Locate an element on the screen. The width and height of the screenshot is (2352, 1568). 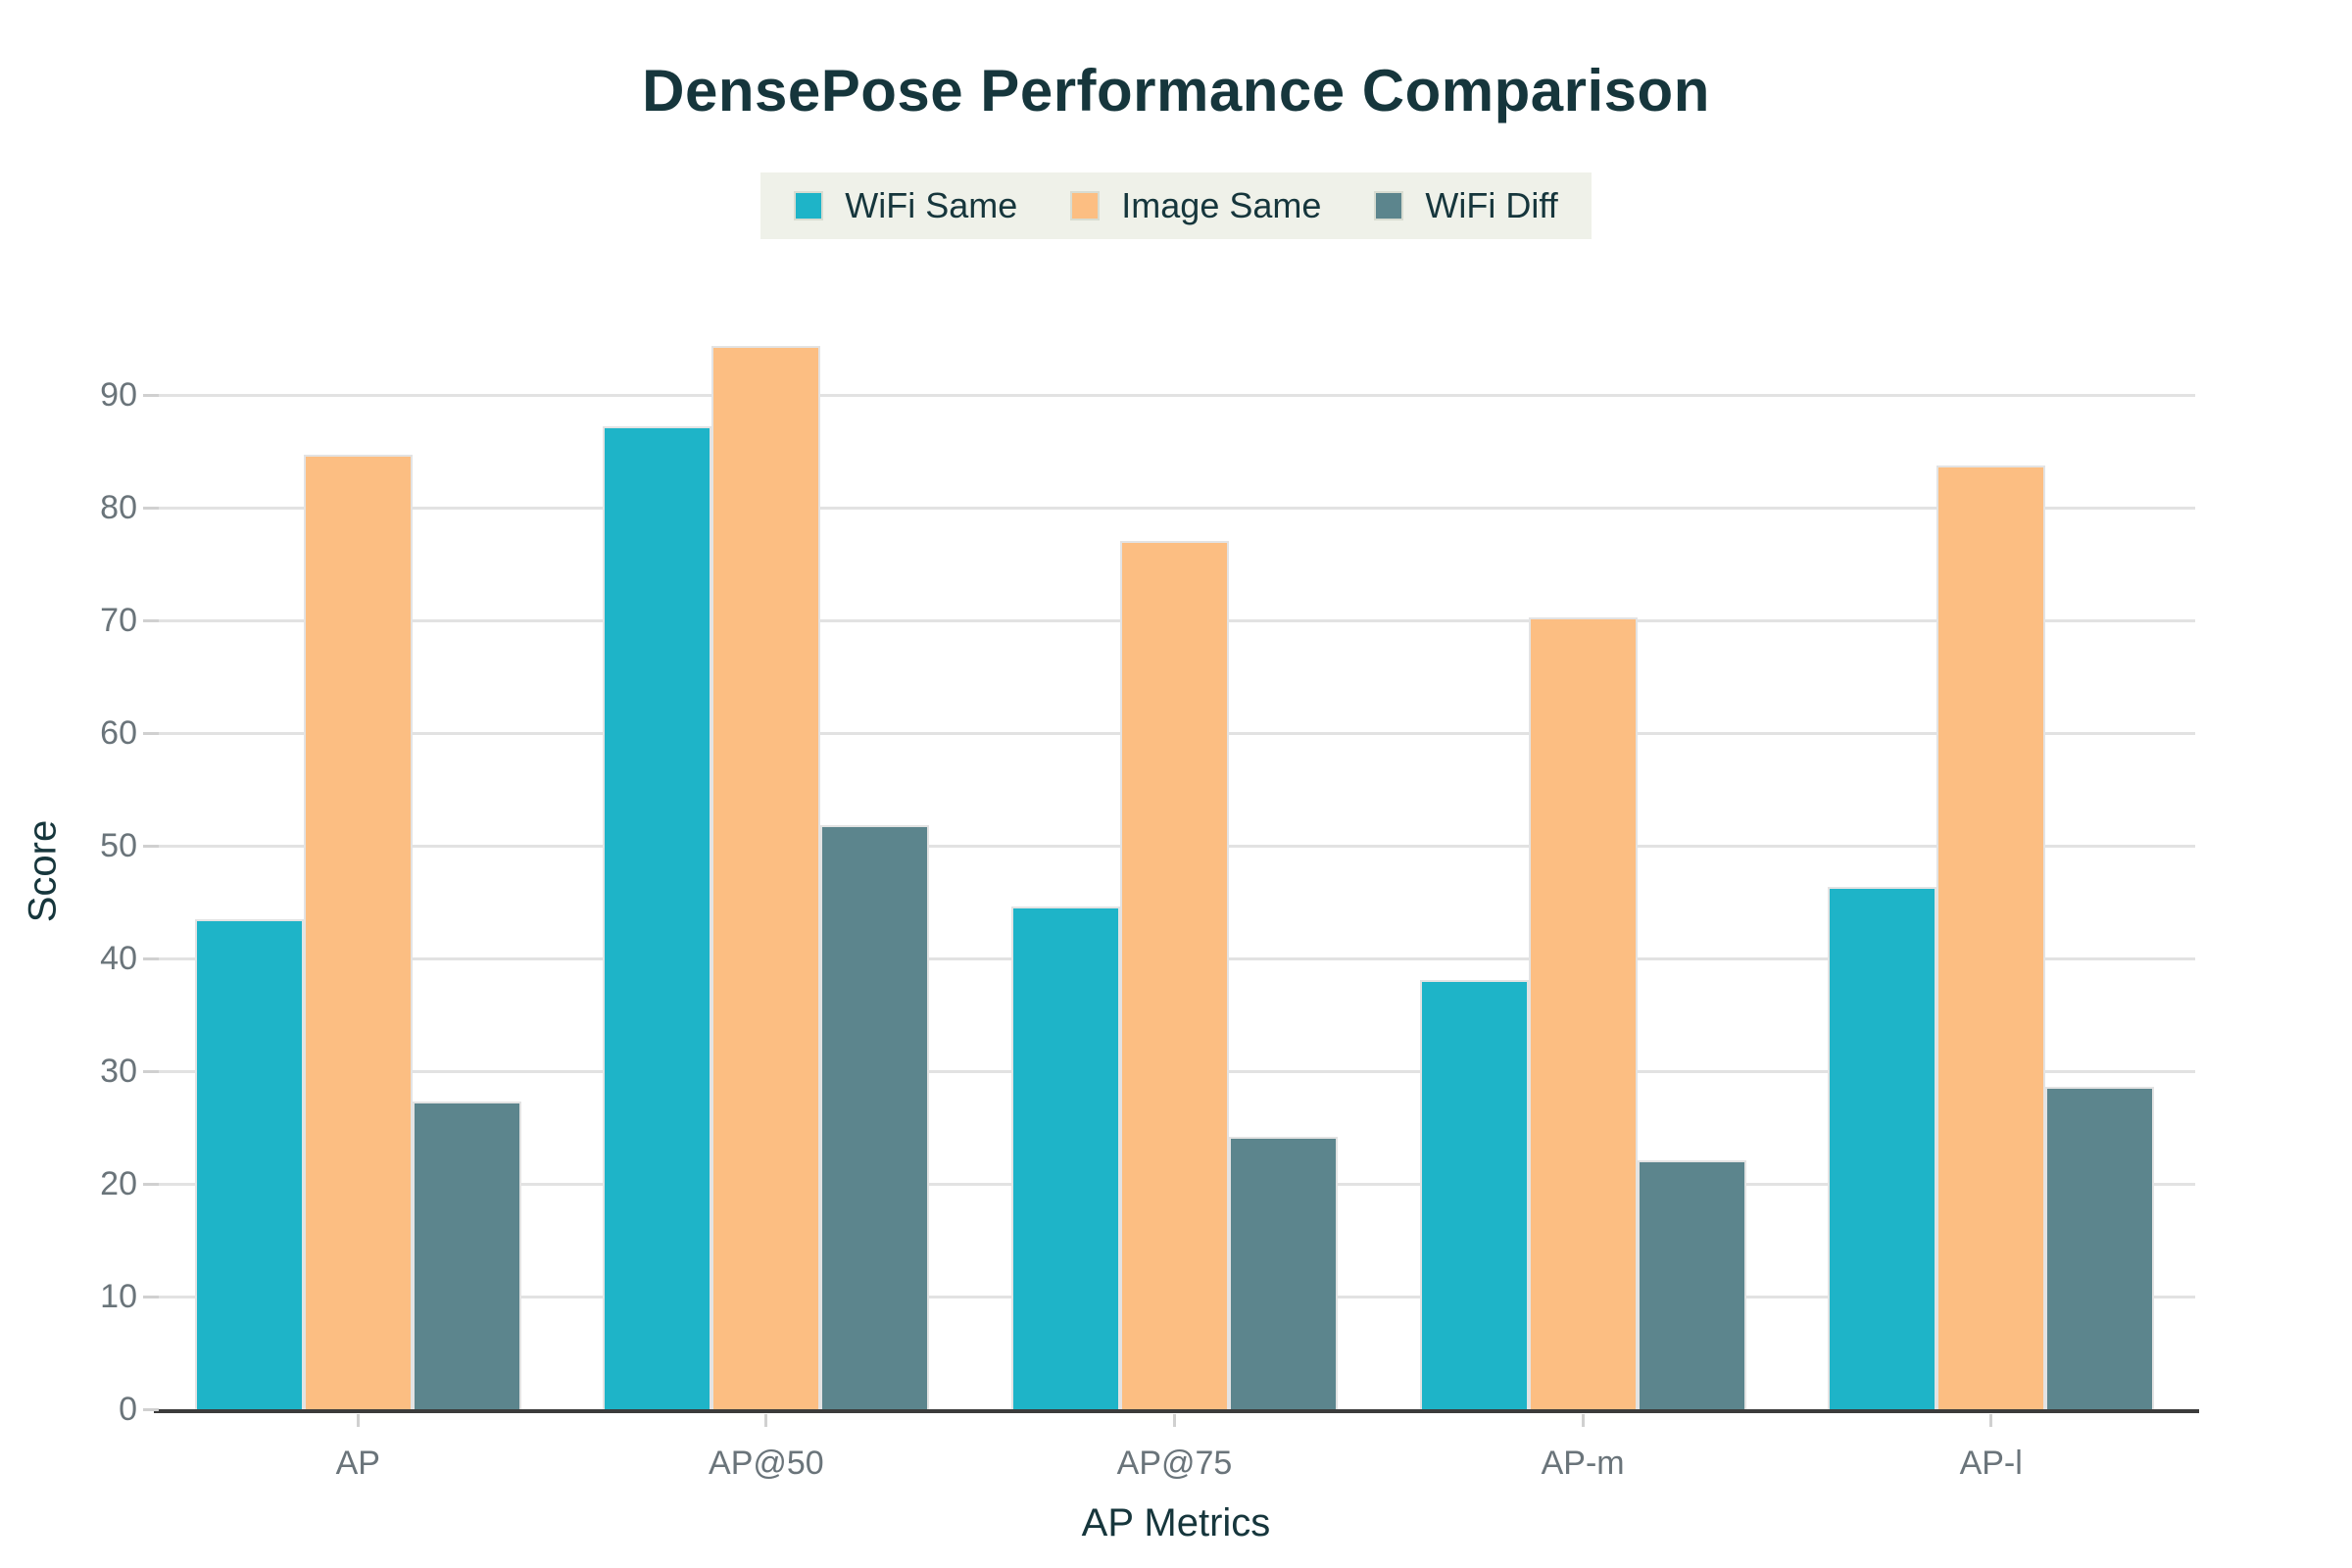
y-tick-label-10: 10 is located at coordinates (118, 1297).